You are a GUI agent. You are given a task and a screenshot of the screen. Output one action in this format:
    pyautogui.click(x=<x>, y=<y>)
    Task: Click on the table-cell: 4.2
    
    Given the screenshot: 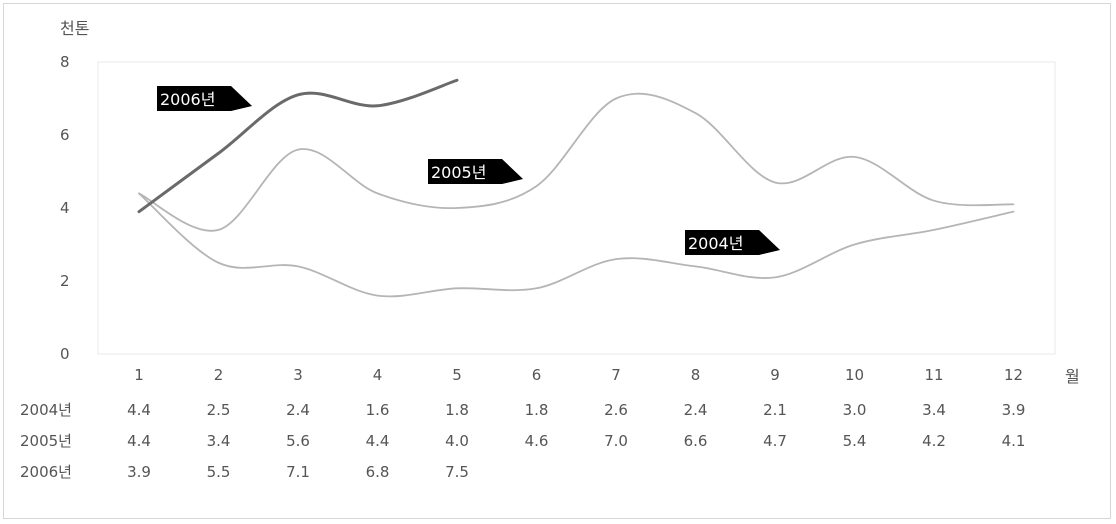 What is the action you would take?
    pyautogui.click(x=934, y=441)
    